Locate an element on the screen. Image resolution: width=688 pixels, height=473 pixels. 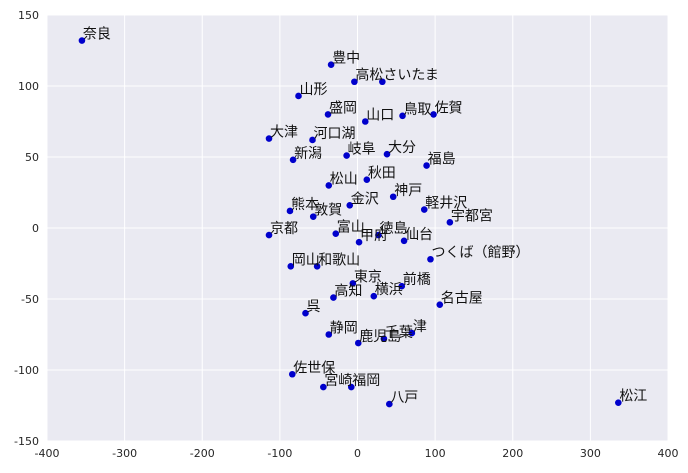
point-label: 佐世保 is located at coordinates (314, 368).